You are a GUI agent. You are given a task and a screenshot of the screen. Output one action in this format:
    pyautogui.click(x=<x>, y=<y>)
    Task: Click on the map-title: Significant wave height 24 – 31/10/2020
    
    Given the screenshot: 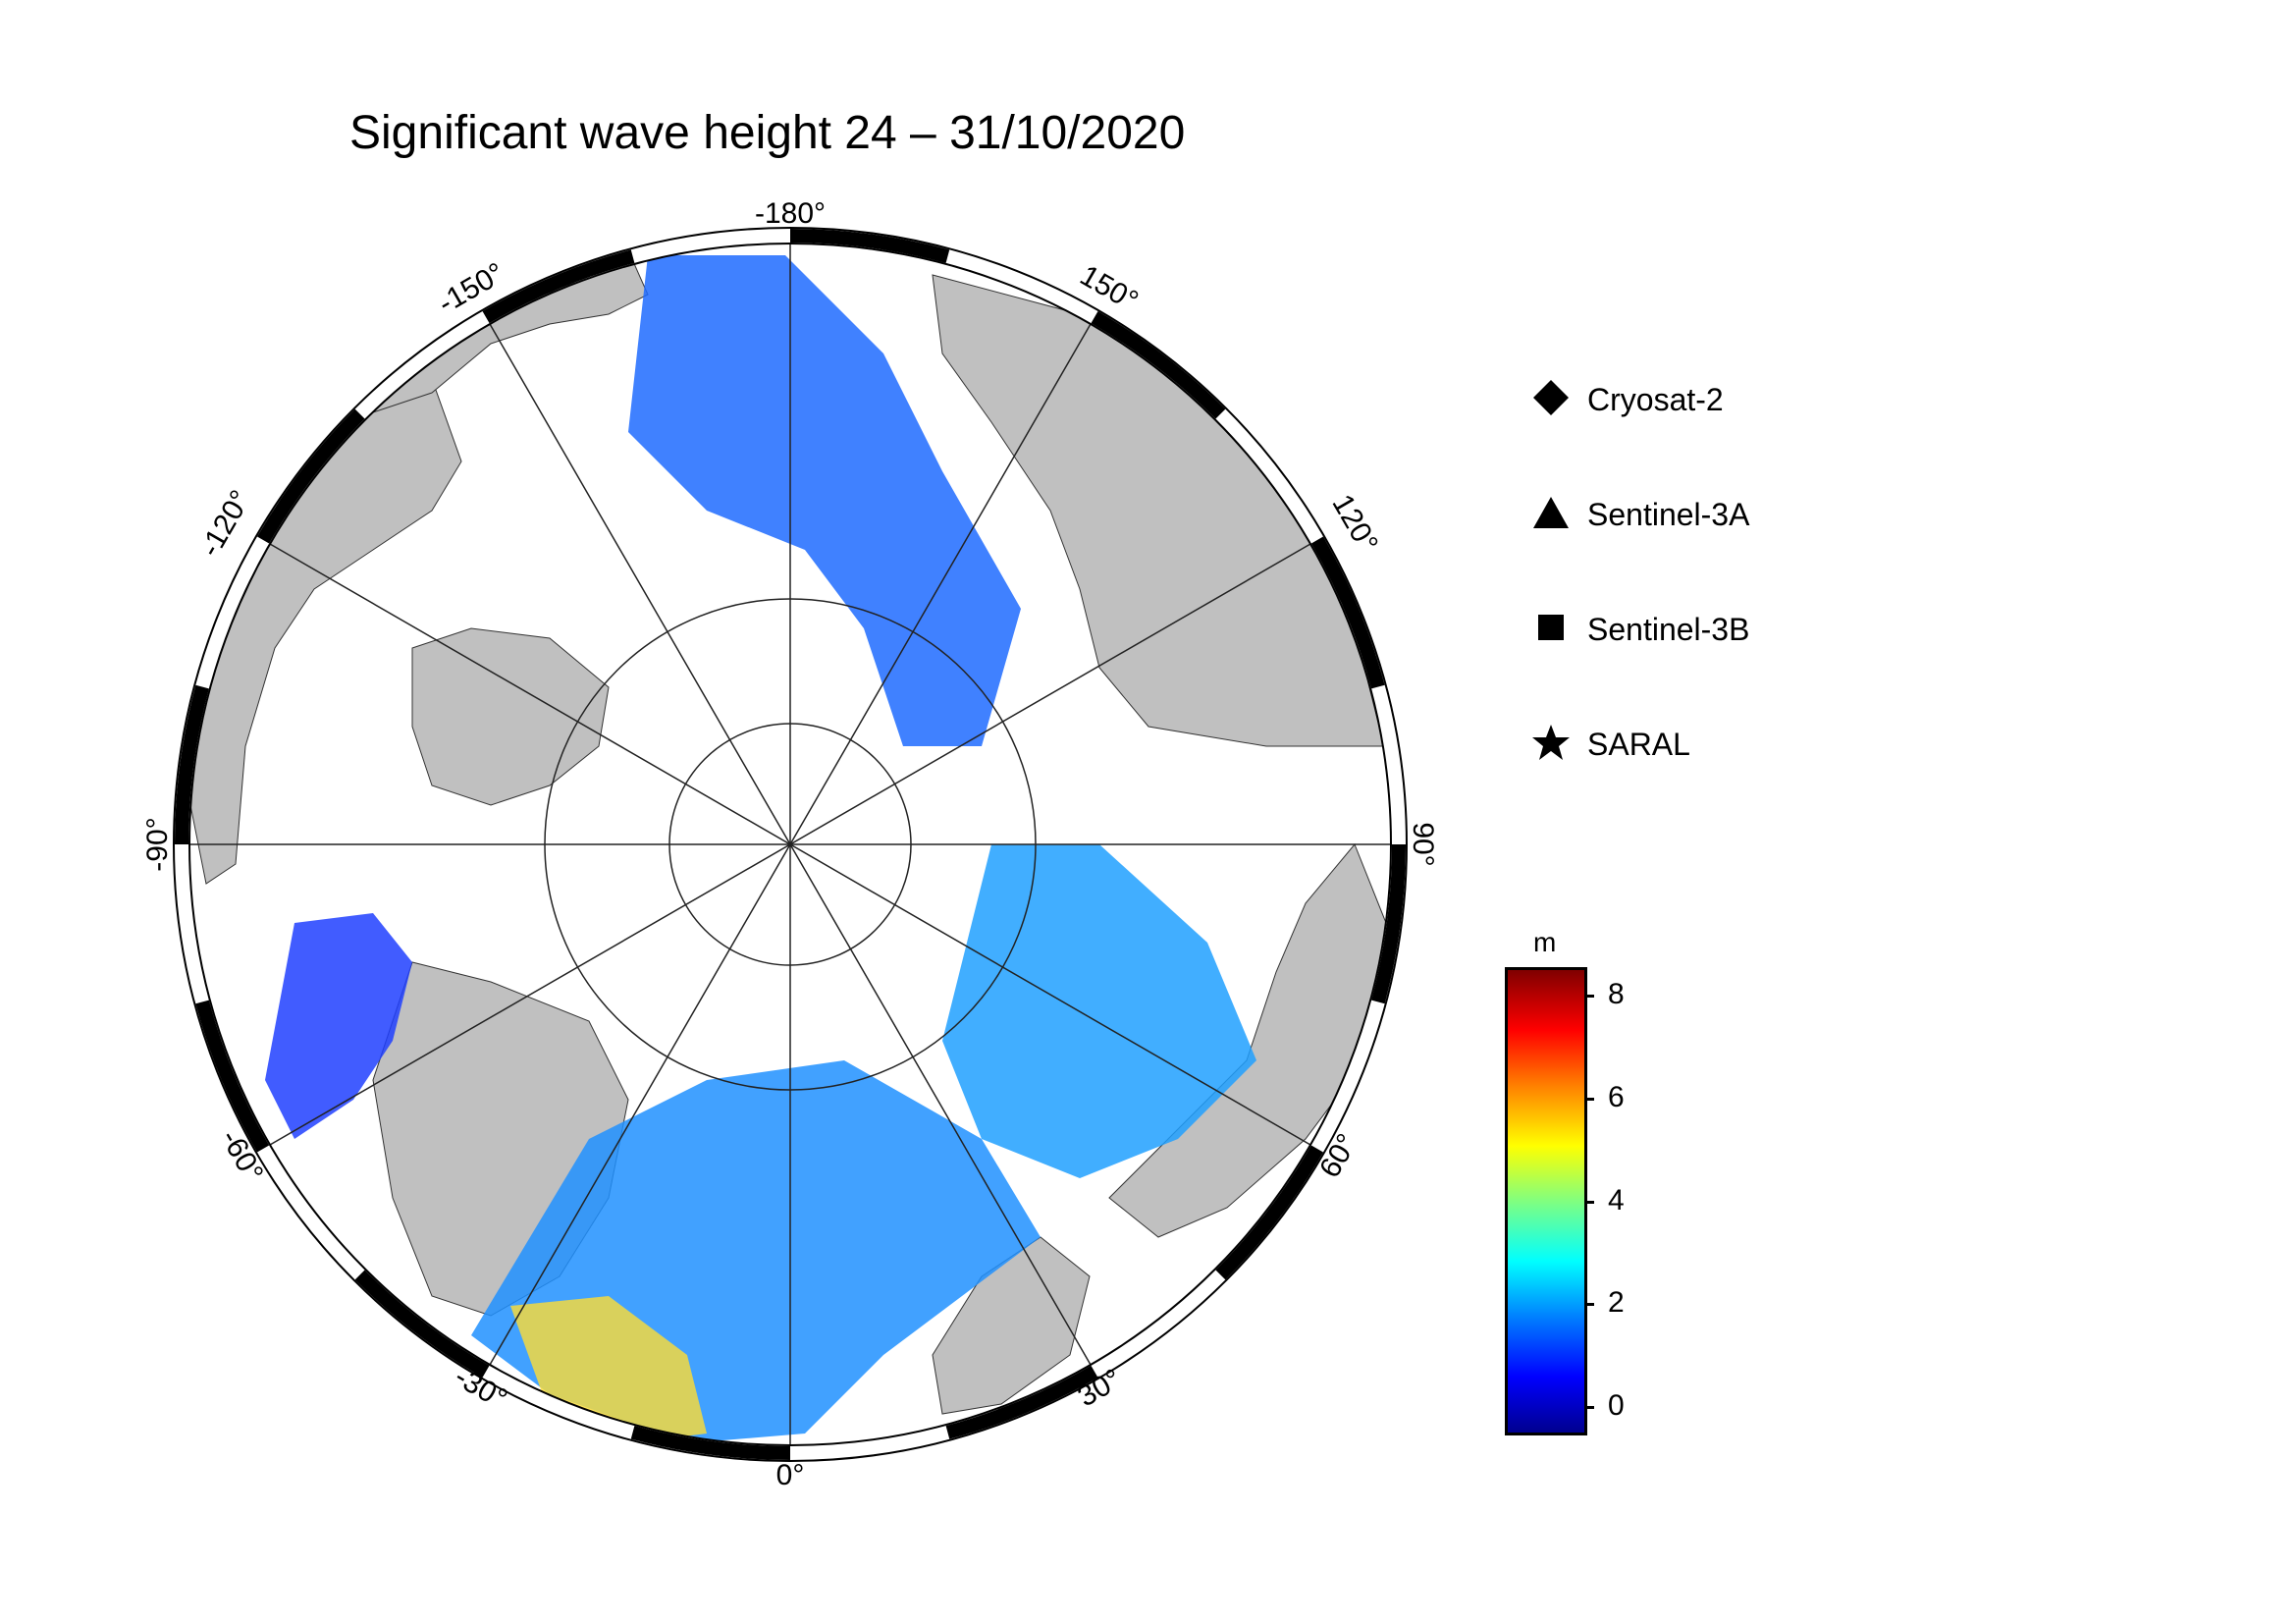 What is the action you would take?
    pyautogui.click(x=767, y=133)
    